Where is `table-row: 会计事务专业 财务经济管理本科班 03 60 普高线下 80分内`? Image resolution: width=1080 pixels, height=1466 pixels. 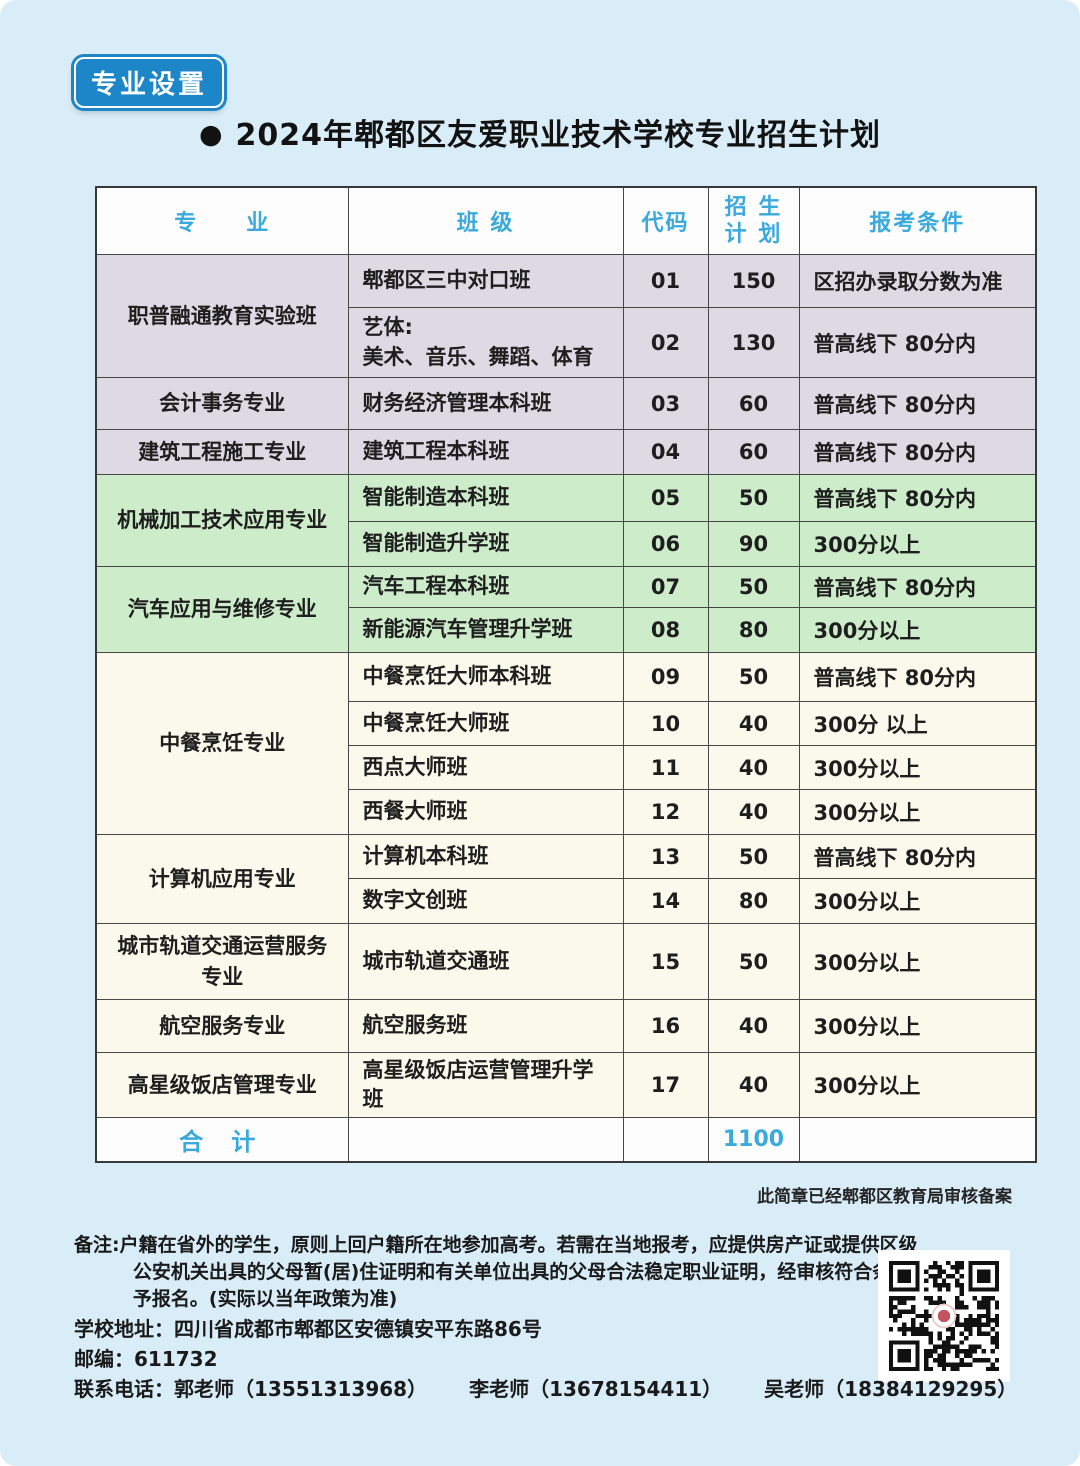
table-row: 会计事务专业 财务经济管理本科班 03 60 普高线下 80分内 is located at coordinates (566, 403).